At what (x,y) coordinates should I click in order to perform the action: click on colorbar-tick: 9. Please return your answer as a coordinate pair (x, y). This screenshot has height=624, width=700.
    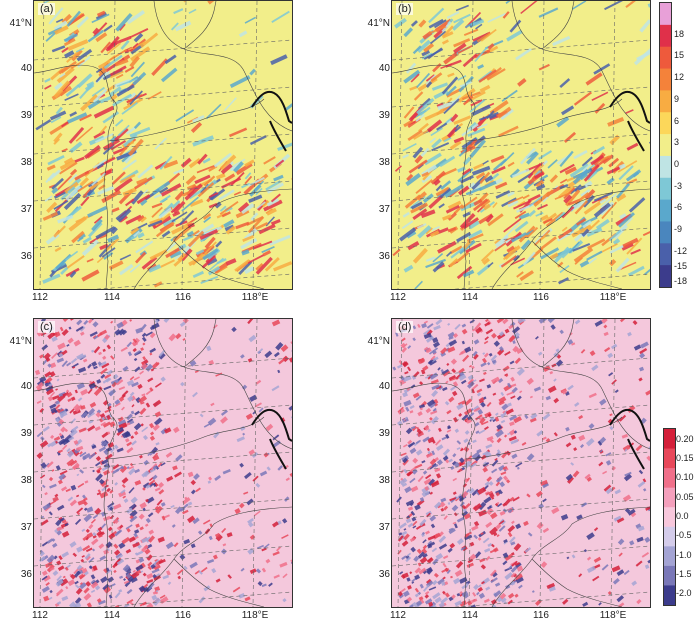
    Looking at the image, I should click on (677, 99).